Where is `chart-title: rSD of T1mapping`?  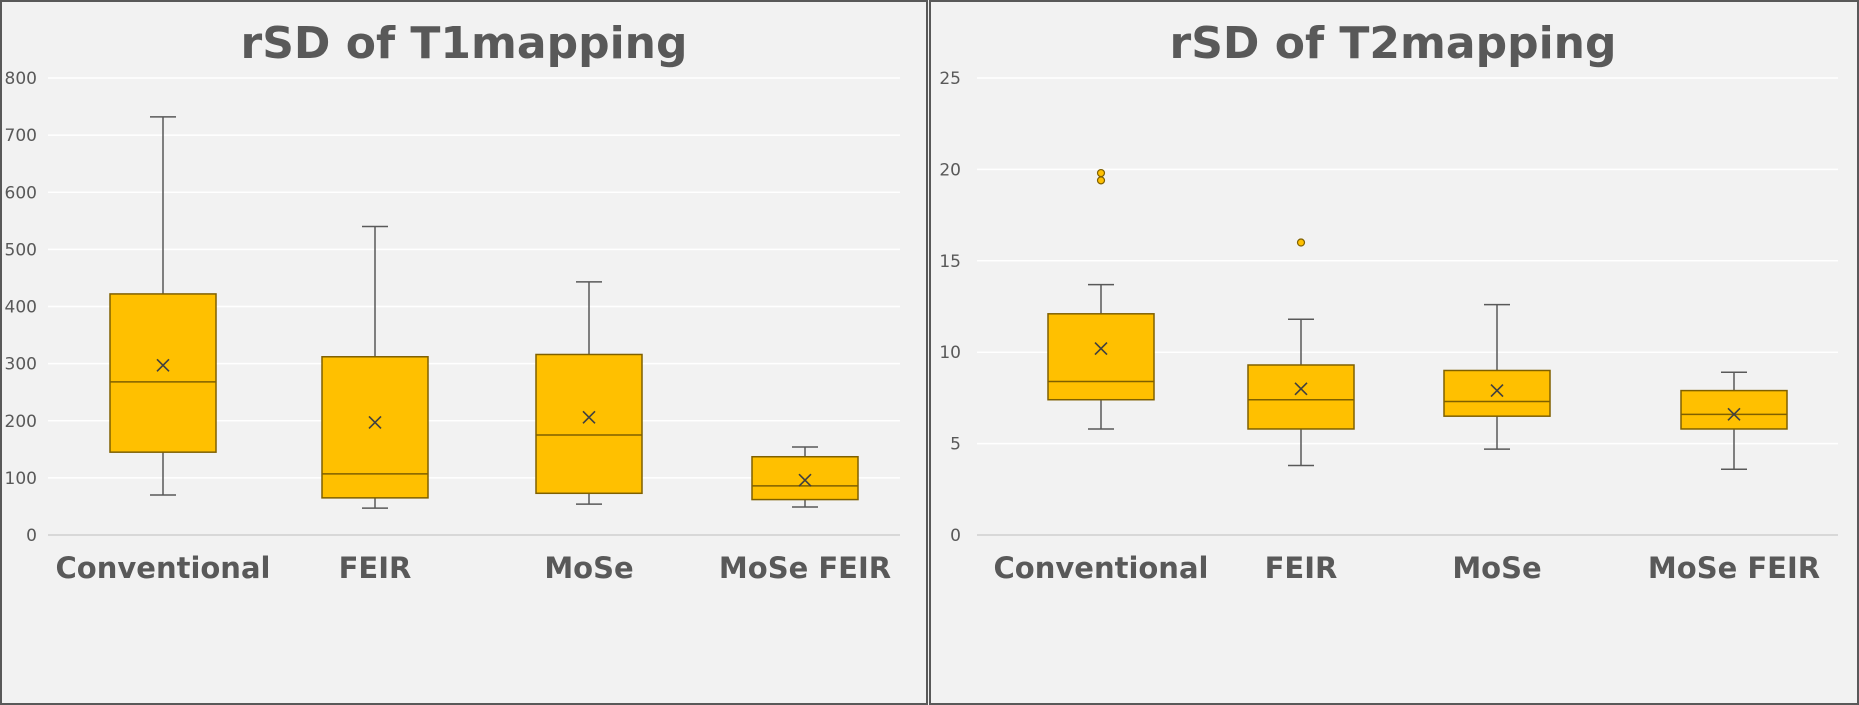
chart-title: rSD of T1mapping is located at coordinates (464, 43).